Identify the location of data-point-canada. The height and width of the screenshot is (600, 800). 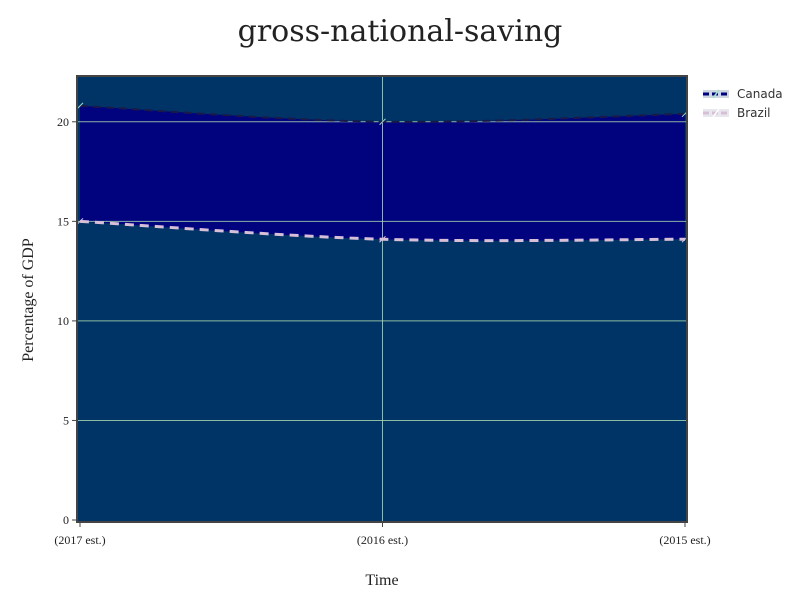
(382, 122).